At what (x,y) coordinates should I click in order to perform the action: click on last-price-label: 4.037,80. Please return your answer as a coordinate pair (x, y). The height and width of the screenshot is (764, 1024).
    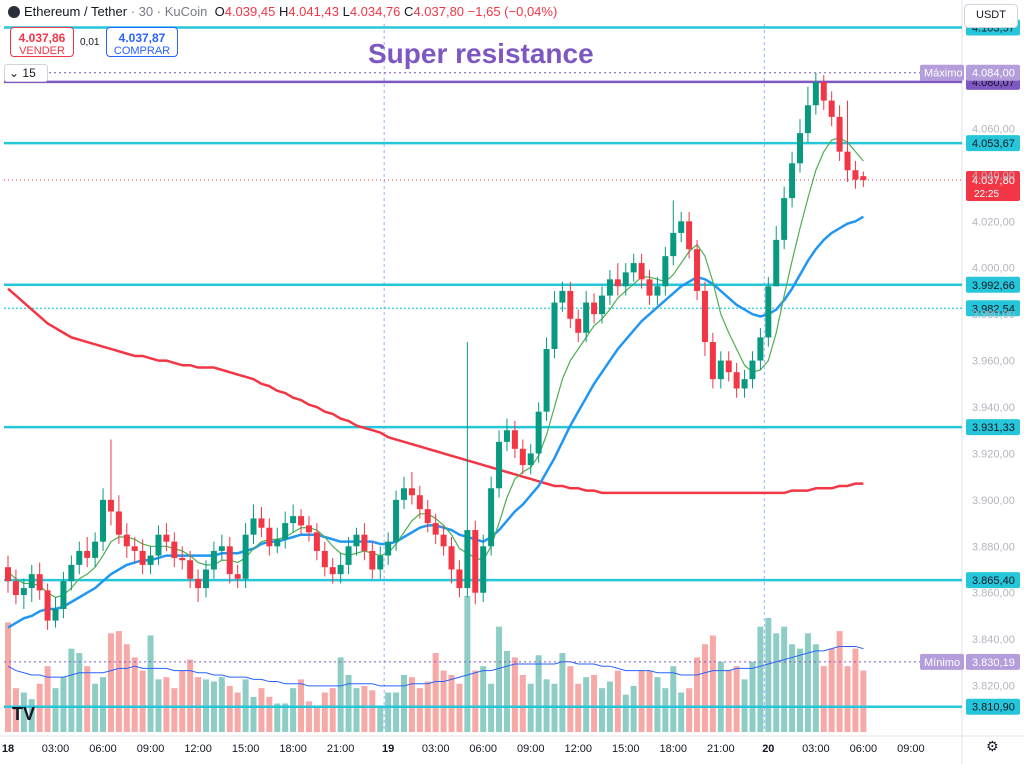
    Looking at the image, I should click on (993, 181).